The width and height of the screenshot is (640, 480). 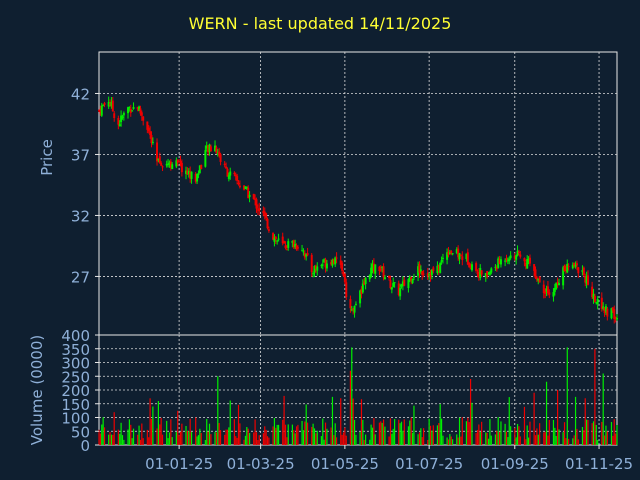 What do you see at coordinates (80, 216) in the screenshot?
I see `price-tick-label: 32` at bounding box center [80, 216].